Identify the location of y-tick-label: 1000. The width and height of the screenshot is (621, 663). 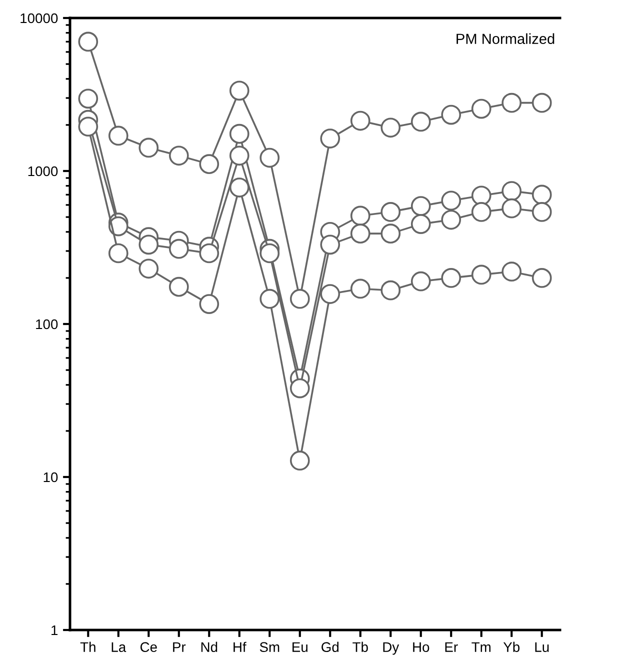
(43, 171).